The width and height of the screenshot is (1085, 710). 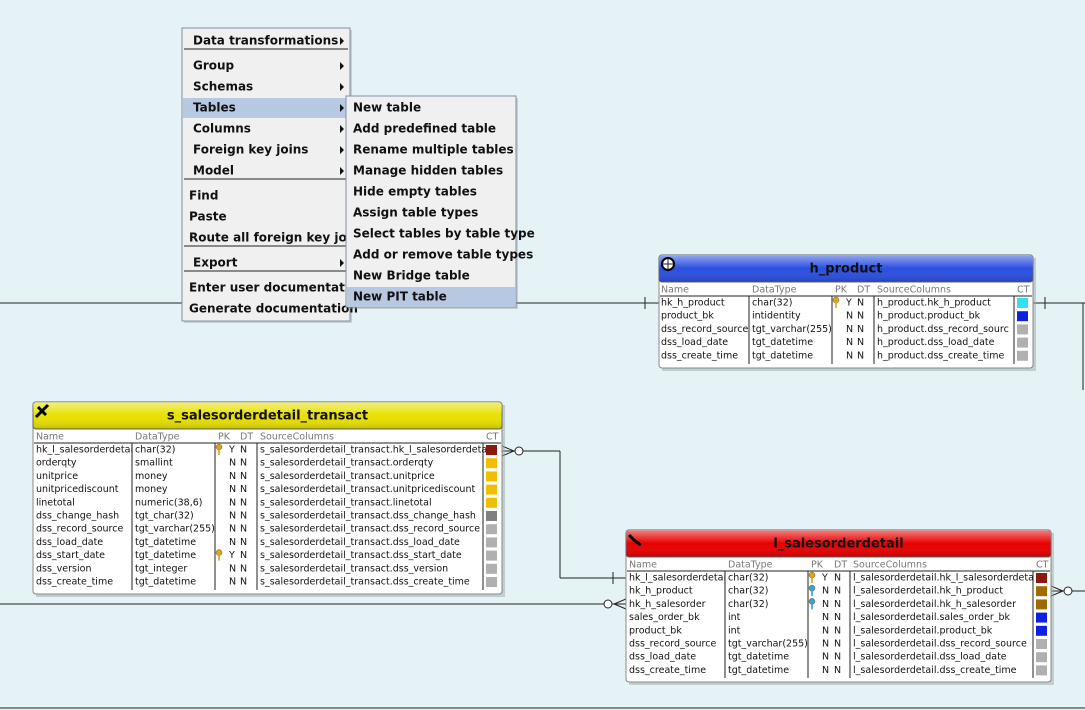 I want to click on submenu-item: New PIT table, so click(x=400, y=297).